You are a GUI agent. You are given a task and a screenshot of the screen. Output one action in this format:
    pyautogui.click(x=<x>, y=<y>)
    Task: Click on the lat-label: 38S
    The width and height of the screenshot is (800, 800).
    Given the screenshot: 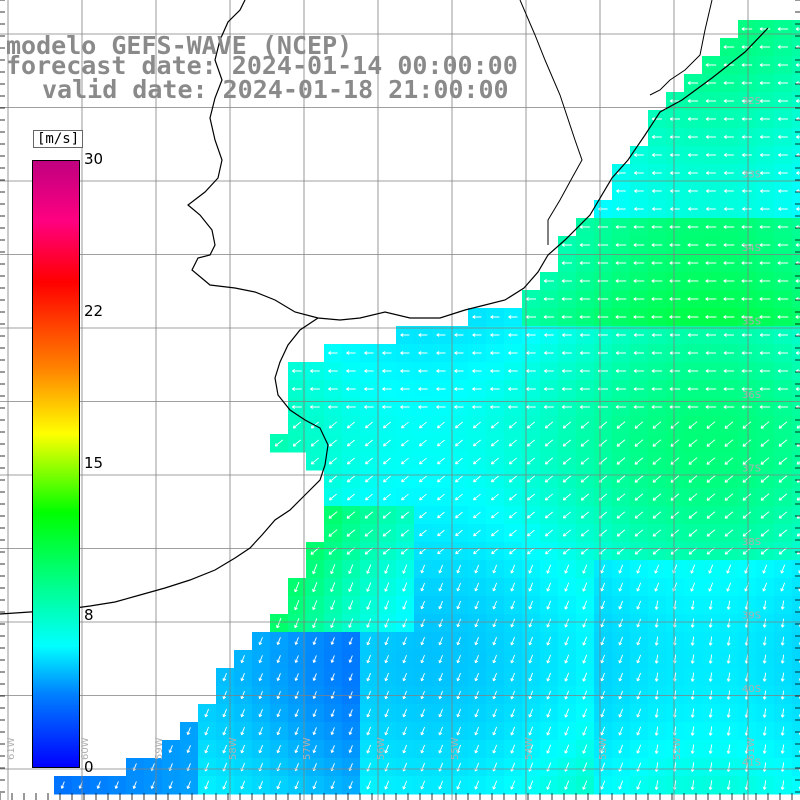 What is the action you would take?
    pyautogui.click(x=751, y=542)
    